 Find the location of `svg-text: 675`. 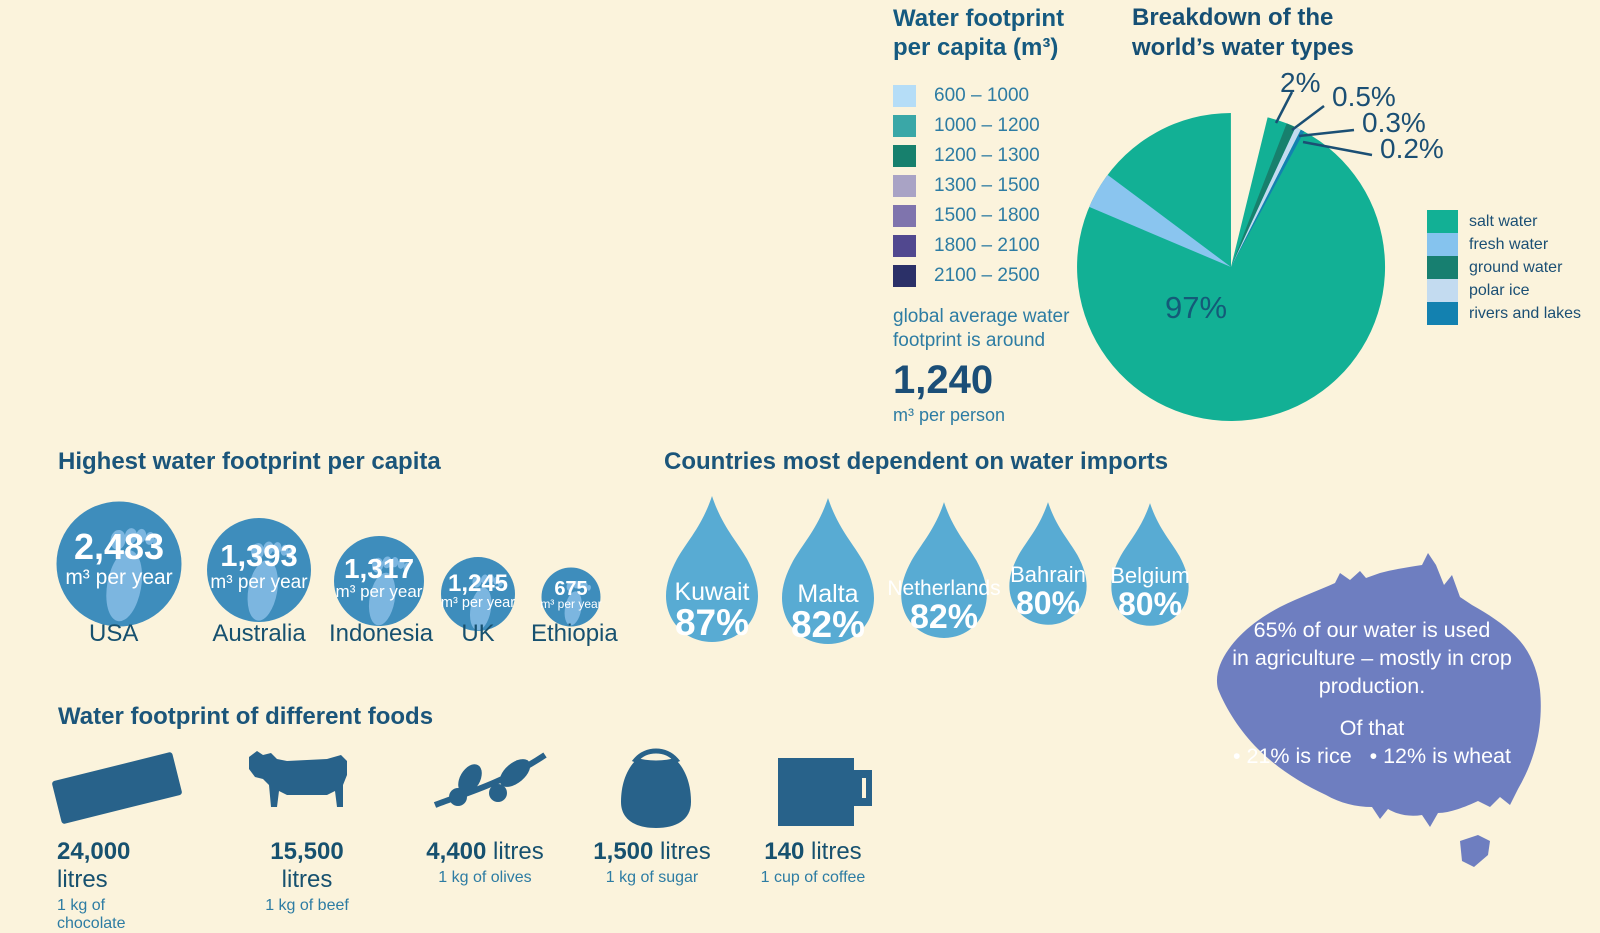

svg-text: 675 is located at coordinates (570, 589).